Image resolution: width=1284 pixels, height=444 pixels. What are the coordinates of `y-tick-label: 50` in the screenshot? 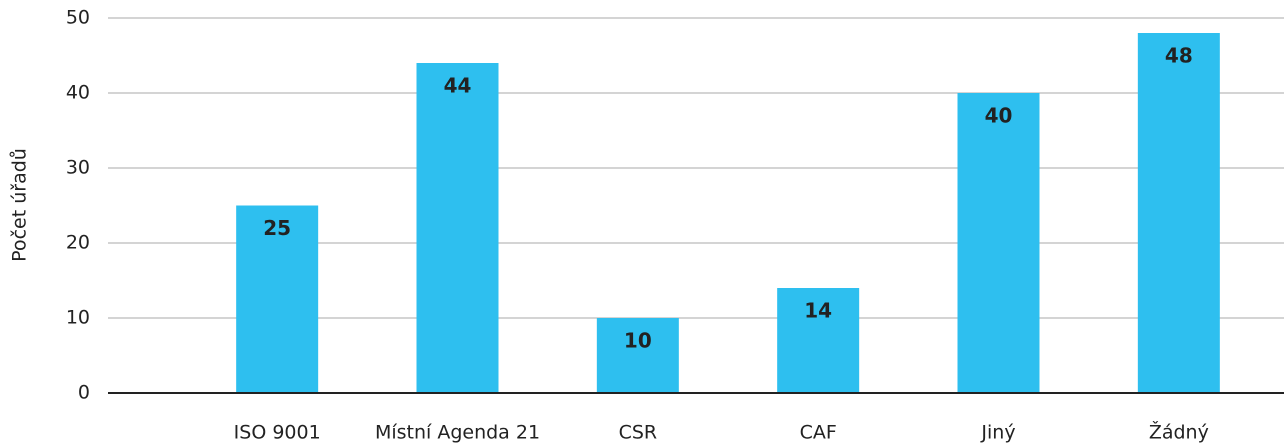 It's located at (78, 18).